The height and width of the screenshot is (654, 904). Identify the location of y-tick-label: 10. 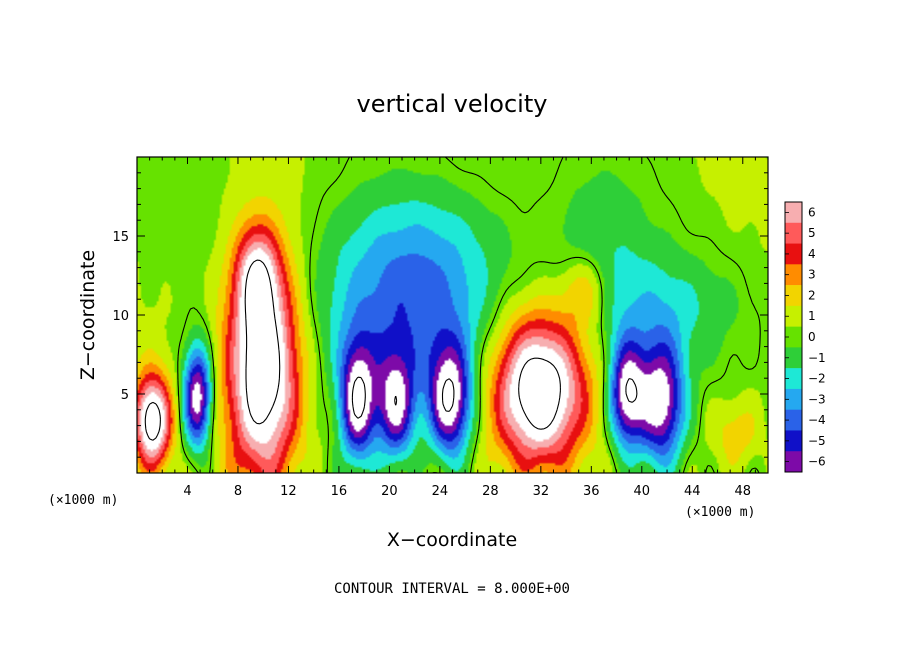
(120, 316).